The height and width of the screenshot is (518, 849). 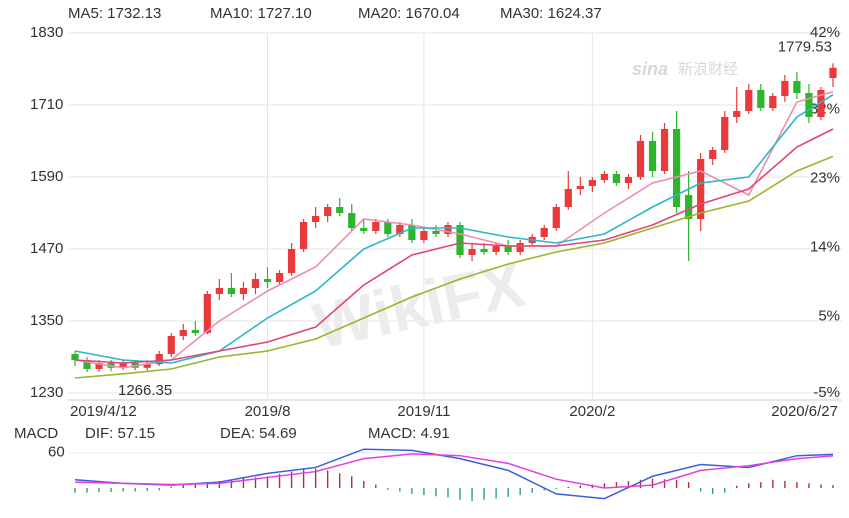 What do you see at coordinates (36, 433) in the screenshot?
I see `panel-title: MACD` at bounding box center [36, 433].